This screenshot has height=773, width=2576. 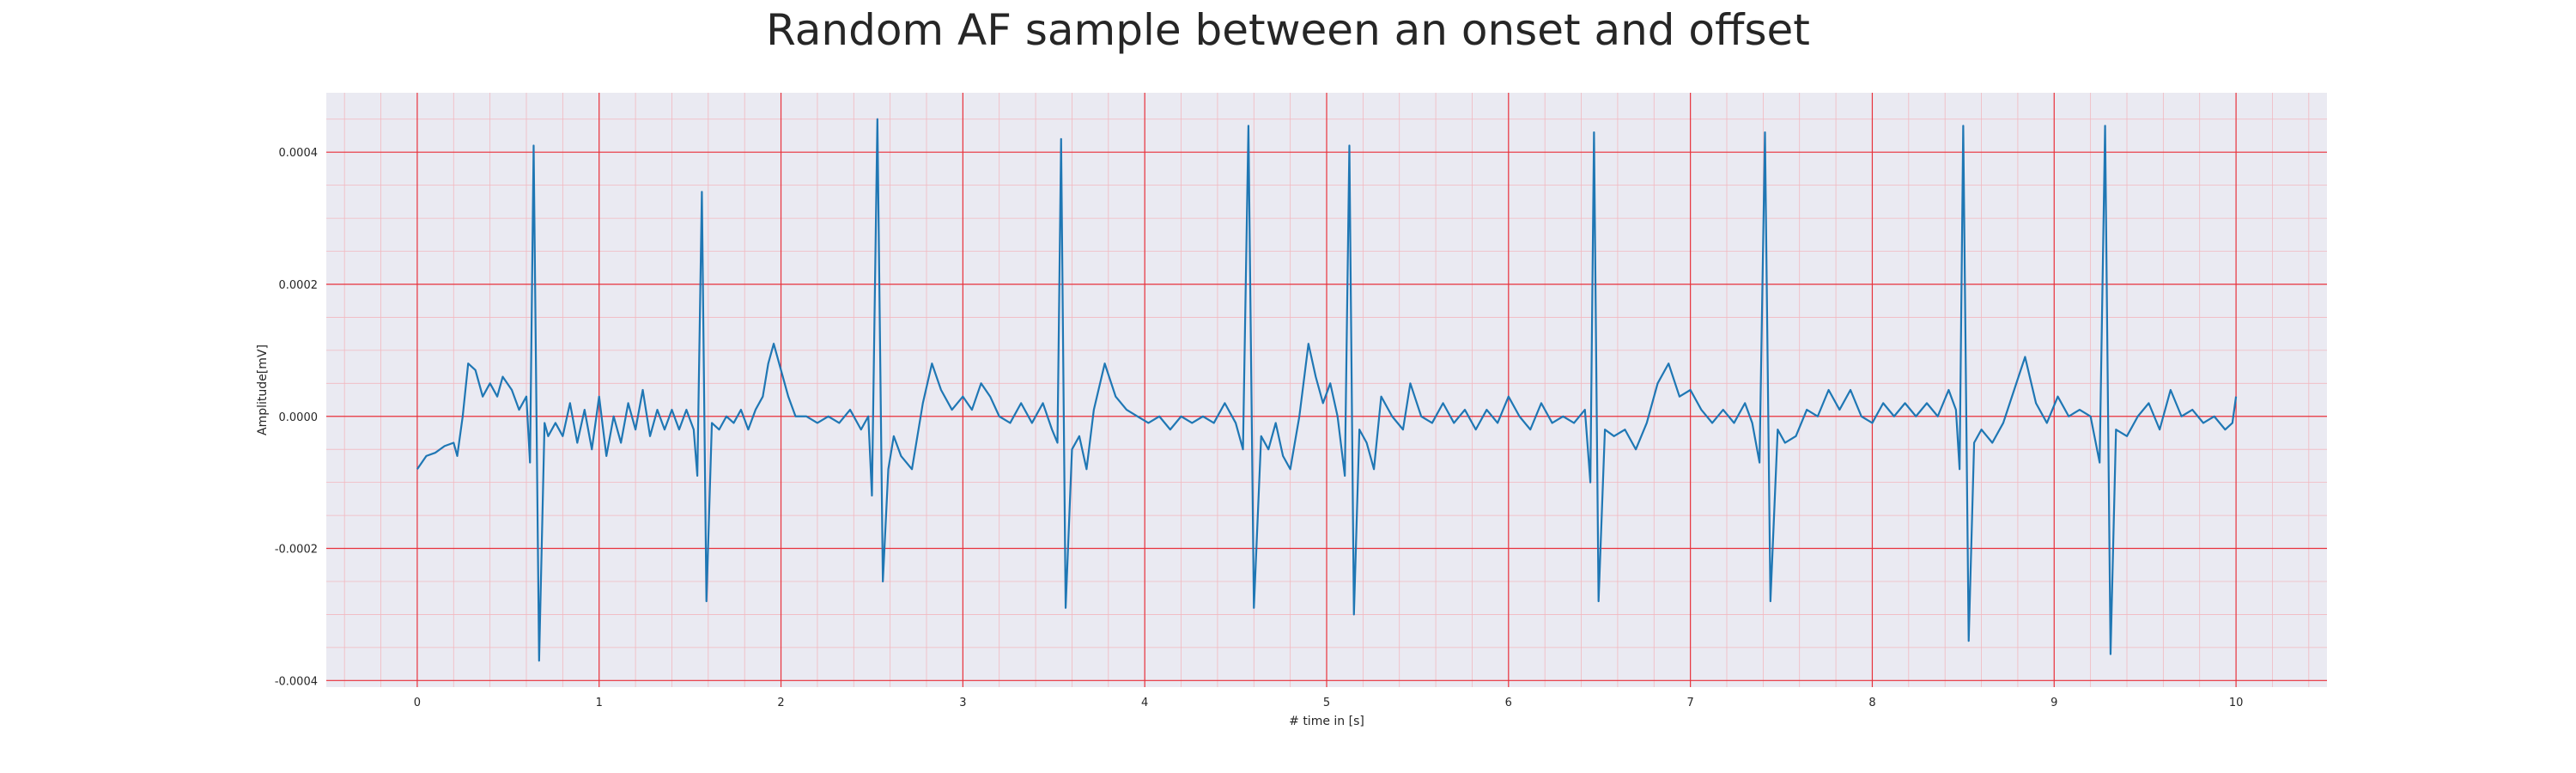 What do you see at coordinates (1327, 703) in the screenshot?
I see `x-tick-label: 5` at bounding box center [1327, 703].